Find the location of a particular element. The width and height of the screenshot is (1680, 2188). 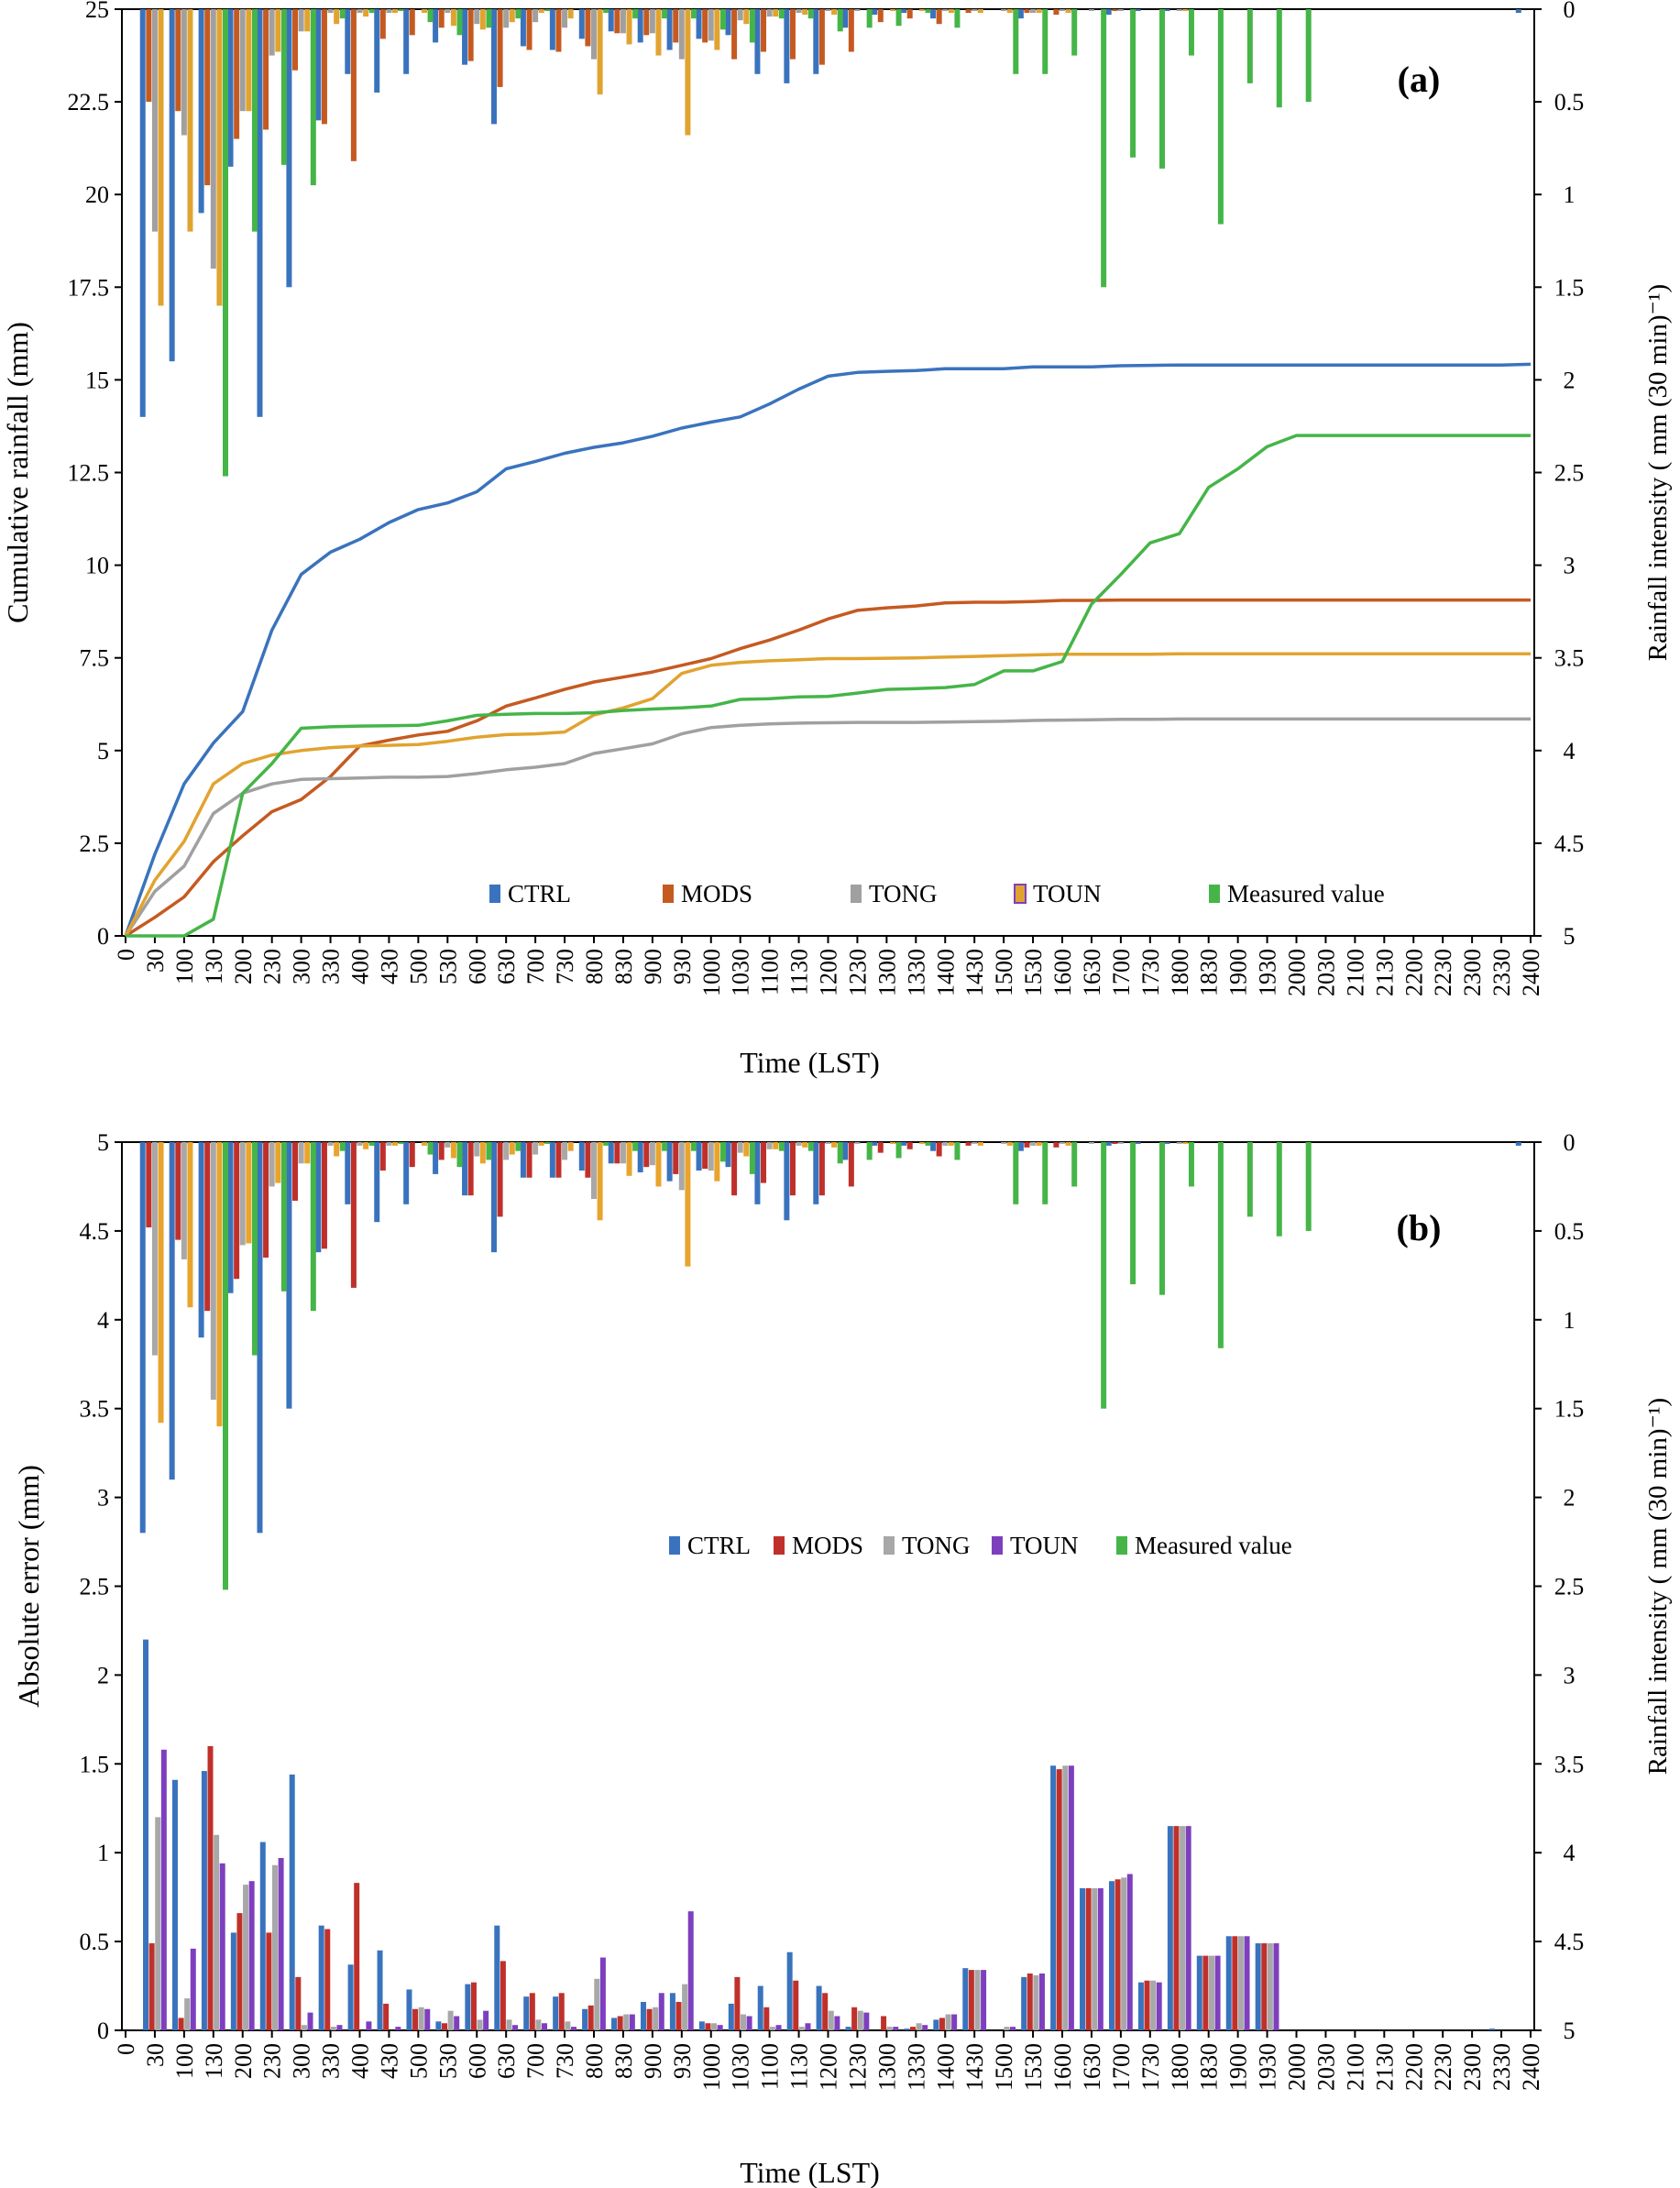

x-tick-label: 630 is located at coordinates (506, 2061).